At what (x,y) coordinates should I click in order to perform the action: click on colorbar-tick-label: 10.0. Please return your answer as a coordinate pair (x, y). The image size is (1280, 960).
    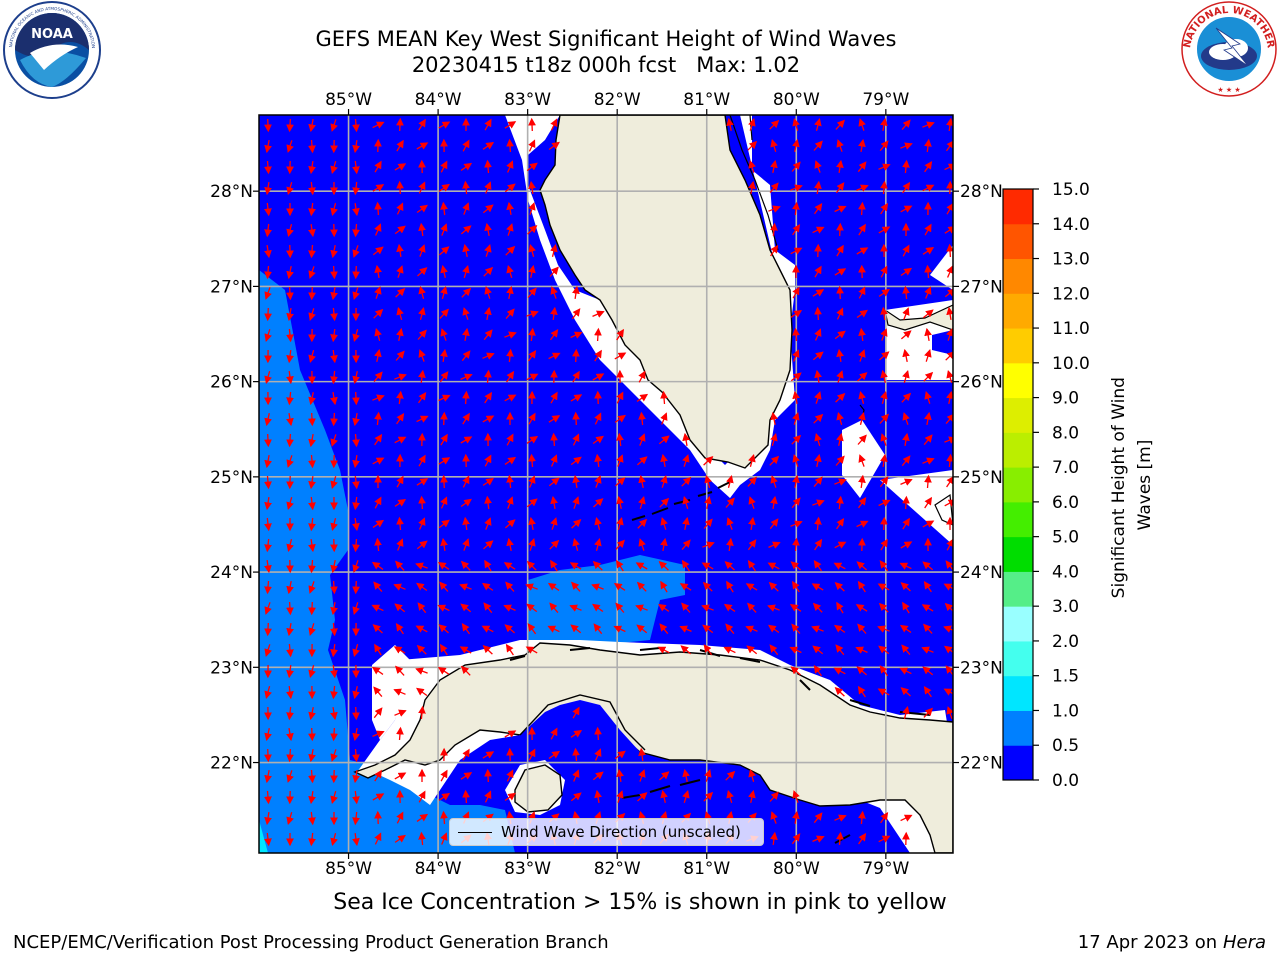
    Looking at the image, I should click on (1071, 364).